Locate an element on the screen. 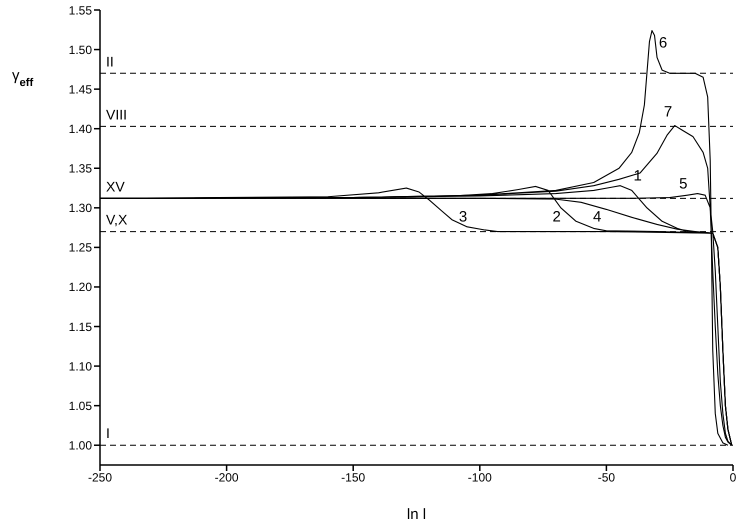  y-axis-title: γ$_{eff}$ is located at coordinates (23, 78).